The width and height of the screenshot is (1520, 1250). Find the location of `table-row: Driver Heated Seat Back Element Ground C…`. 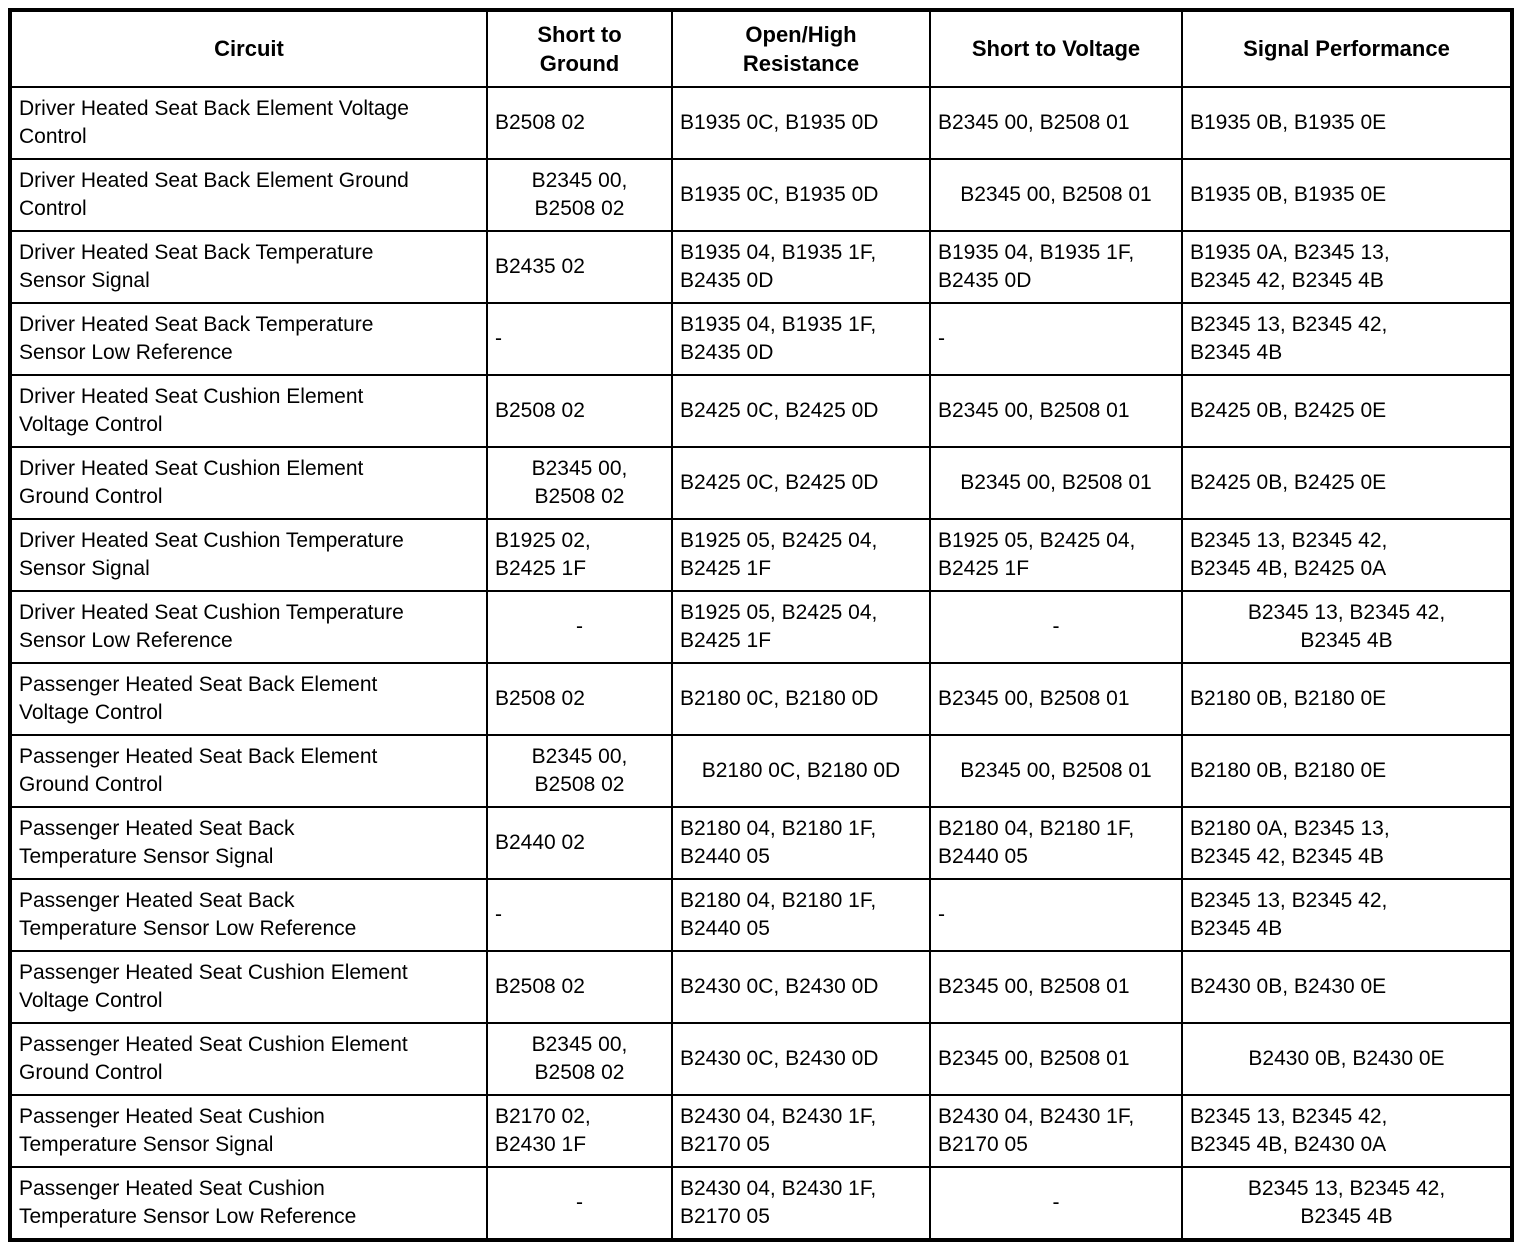

table-row: Driver Heated Seat Back Element Ground C… is located at coordinates (761, 195).